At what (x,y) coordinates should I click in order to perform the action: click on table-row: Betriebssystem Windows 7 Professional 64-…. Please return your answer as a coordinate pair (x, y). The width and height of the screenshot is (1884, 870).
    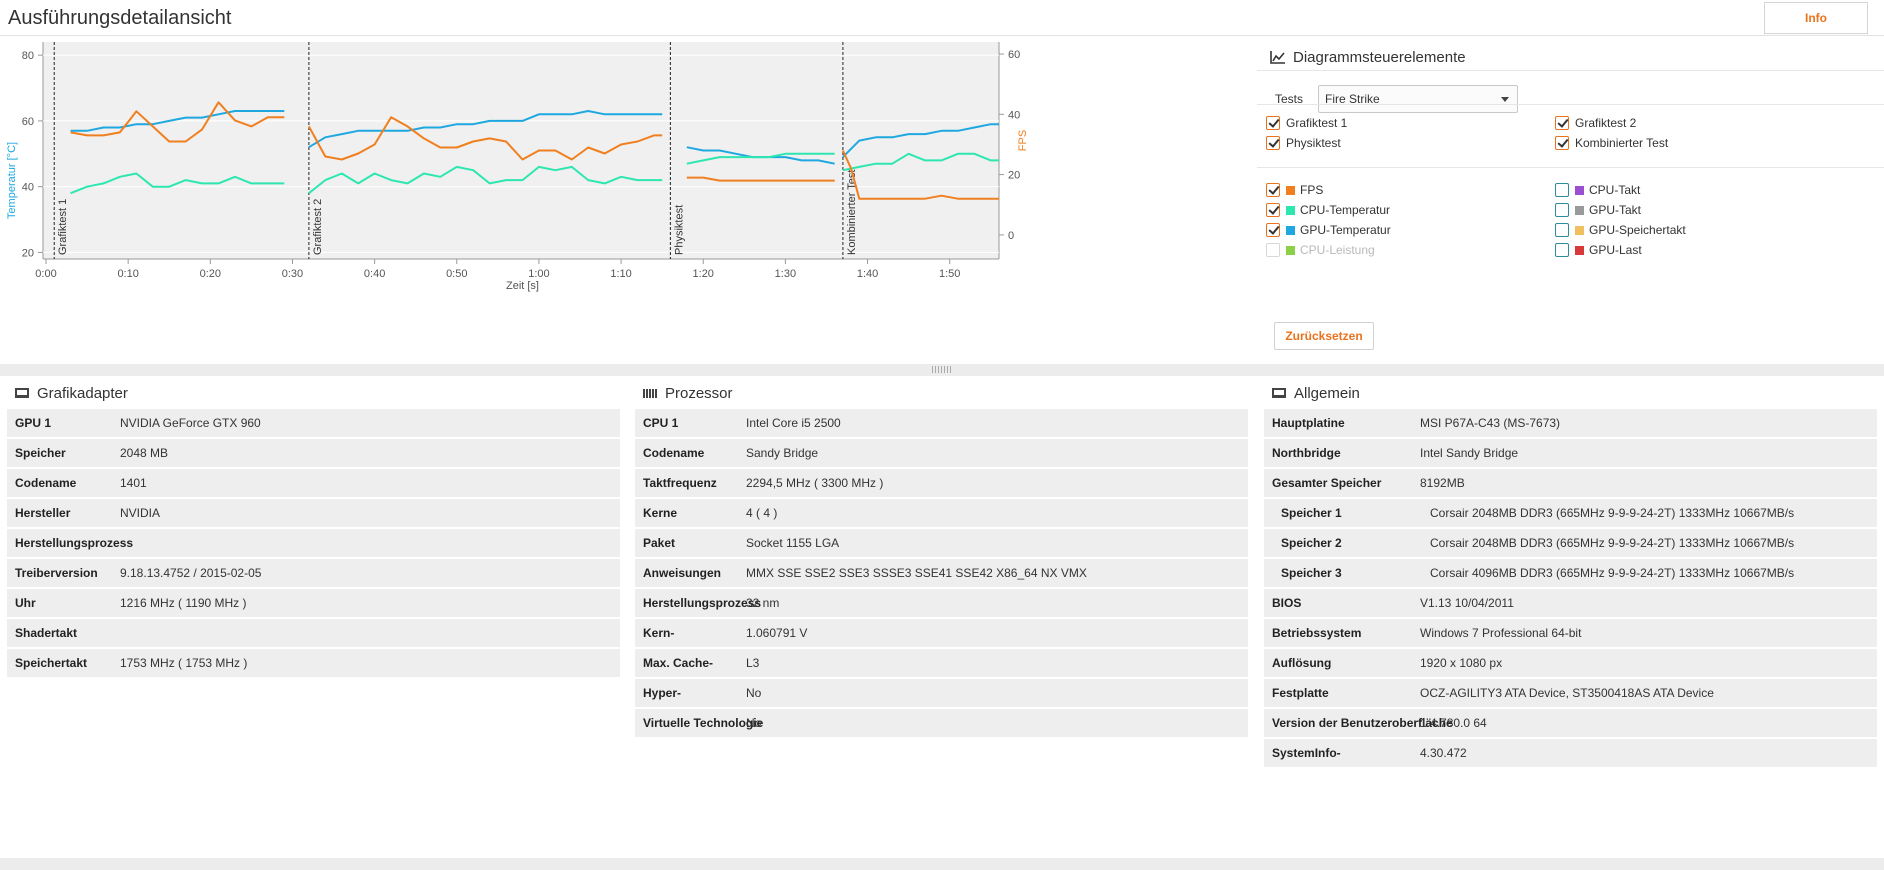
    Looking at the image, I should click on (1570, 633).